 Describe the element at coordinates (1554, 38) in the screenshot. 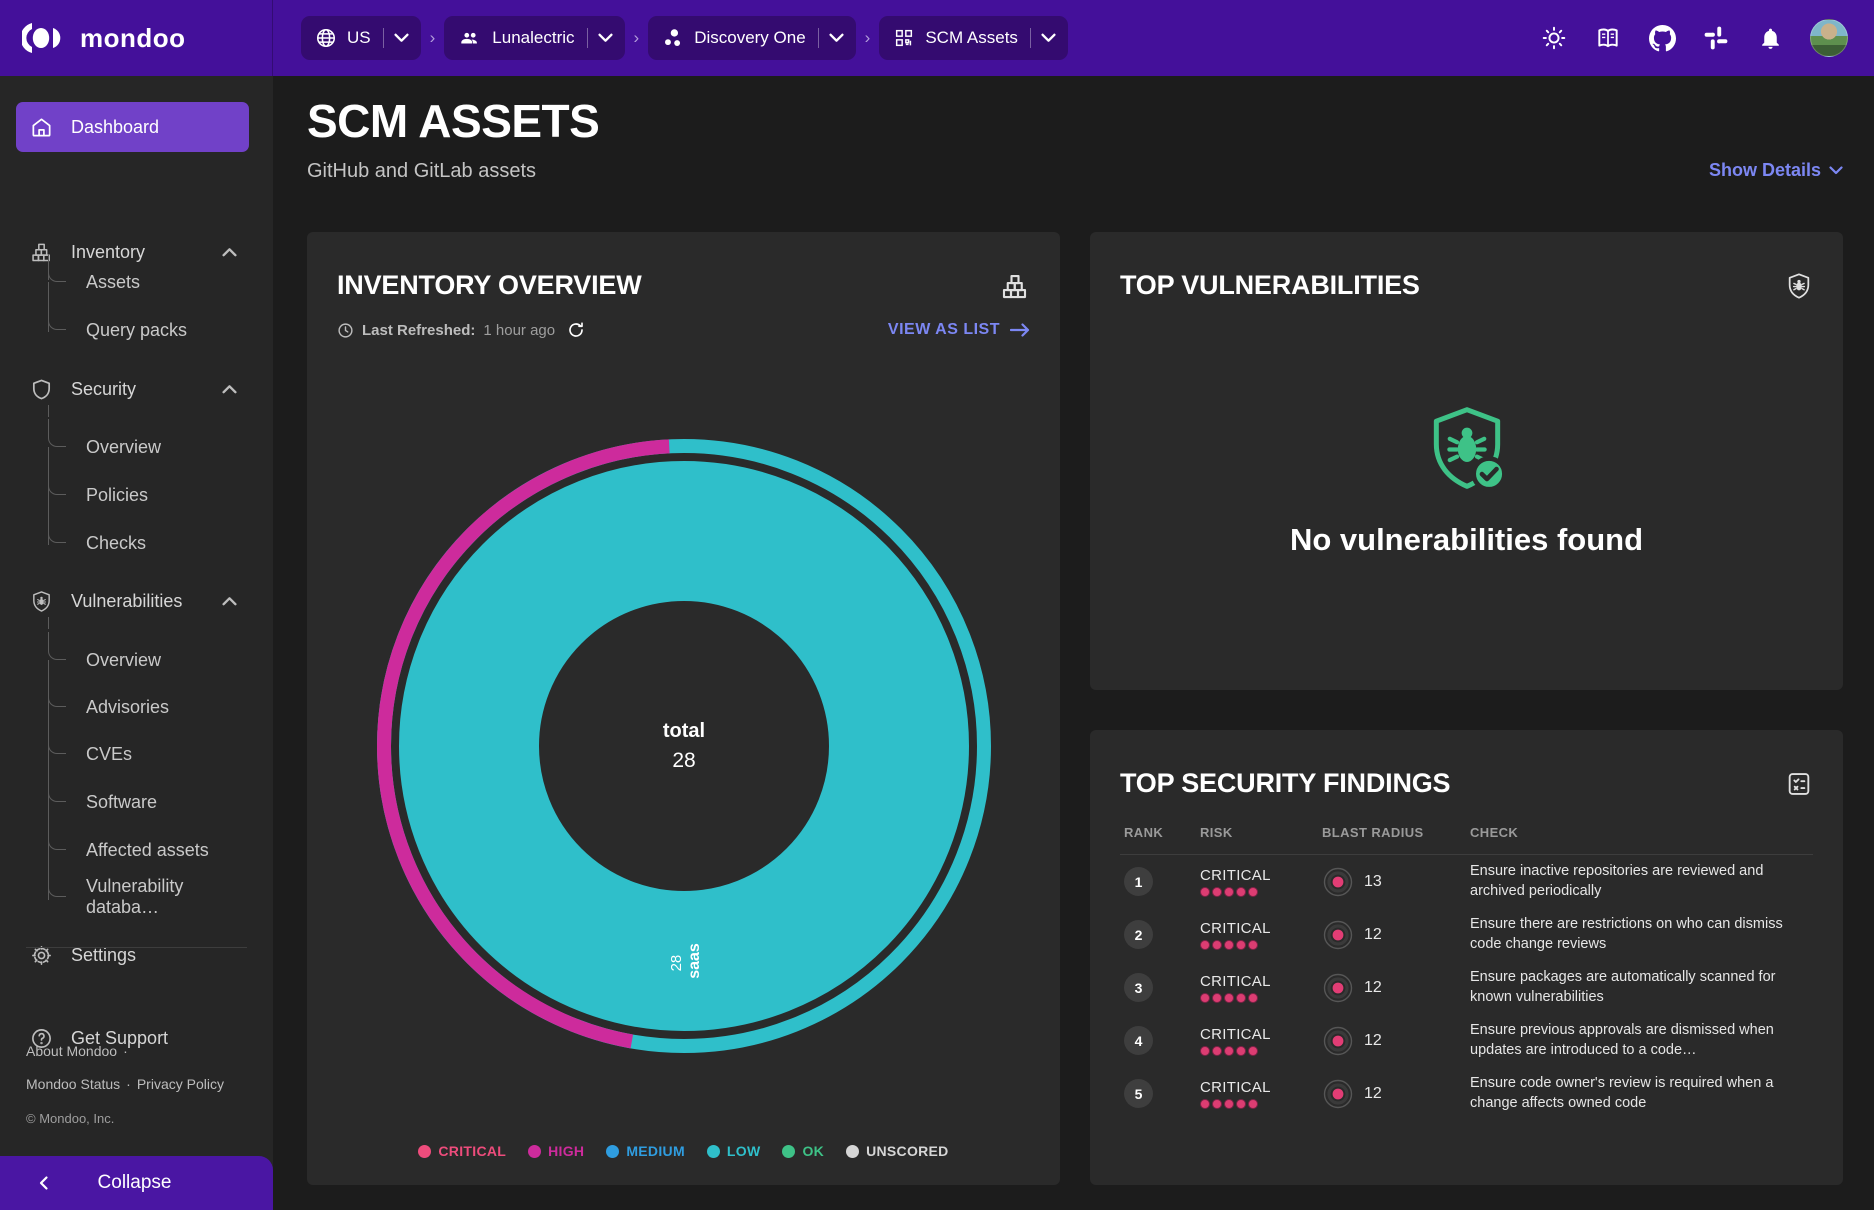

I see `theme-toggle-icon` at that location.